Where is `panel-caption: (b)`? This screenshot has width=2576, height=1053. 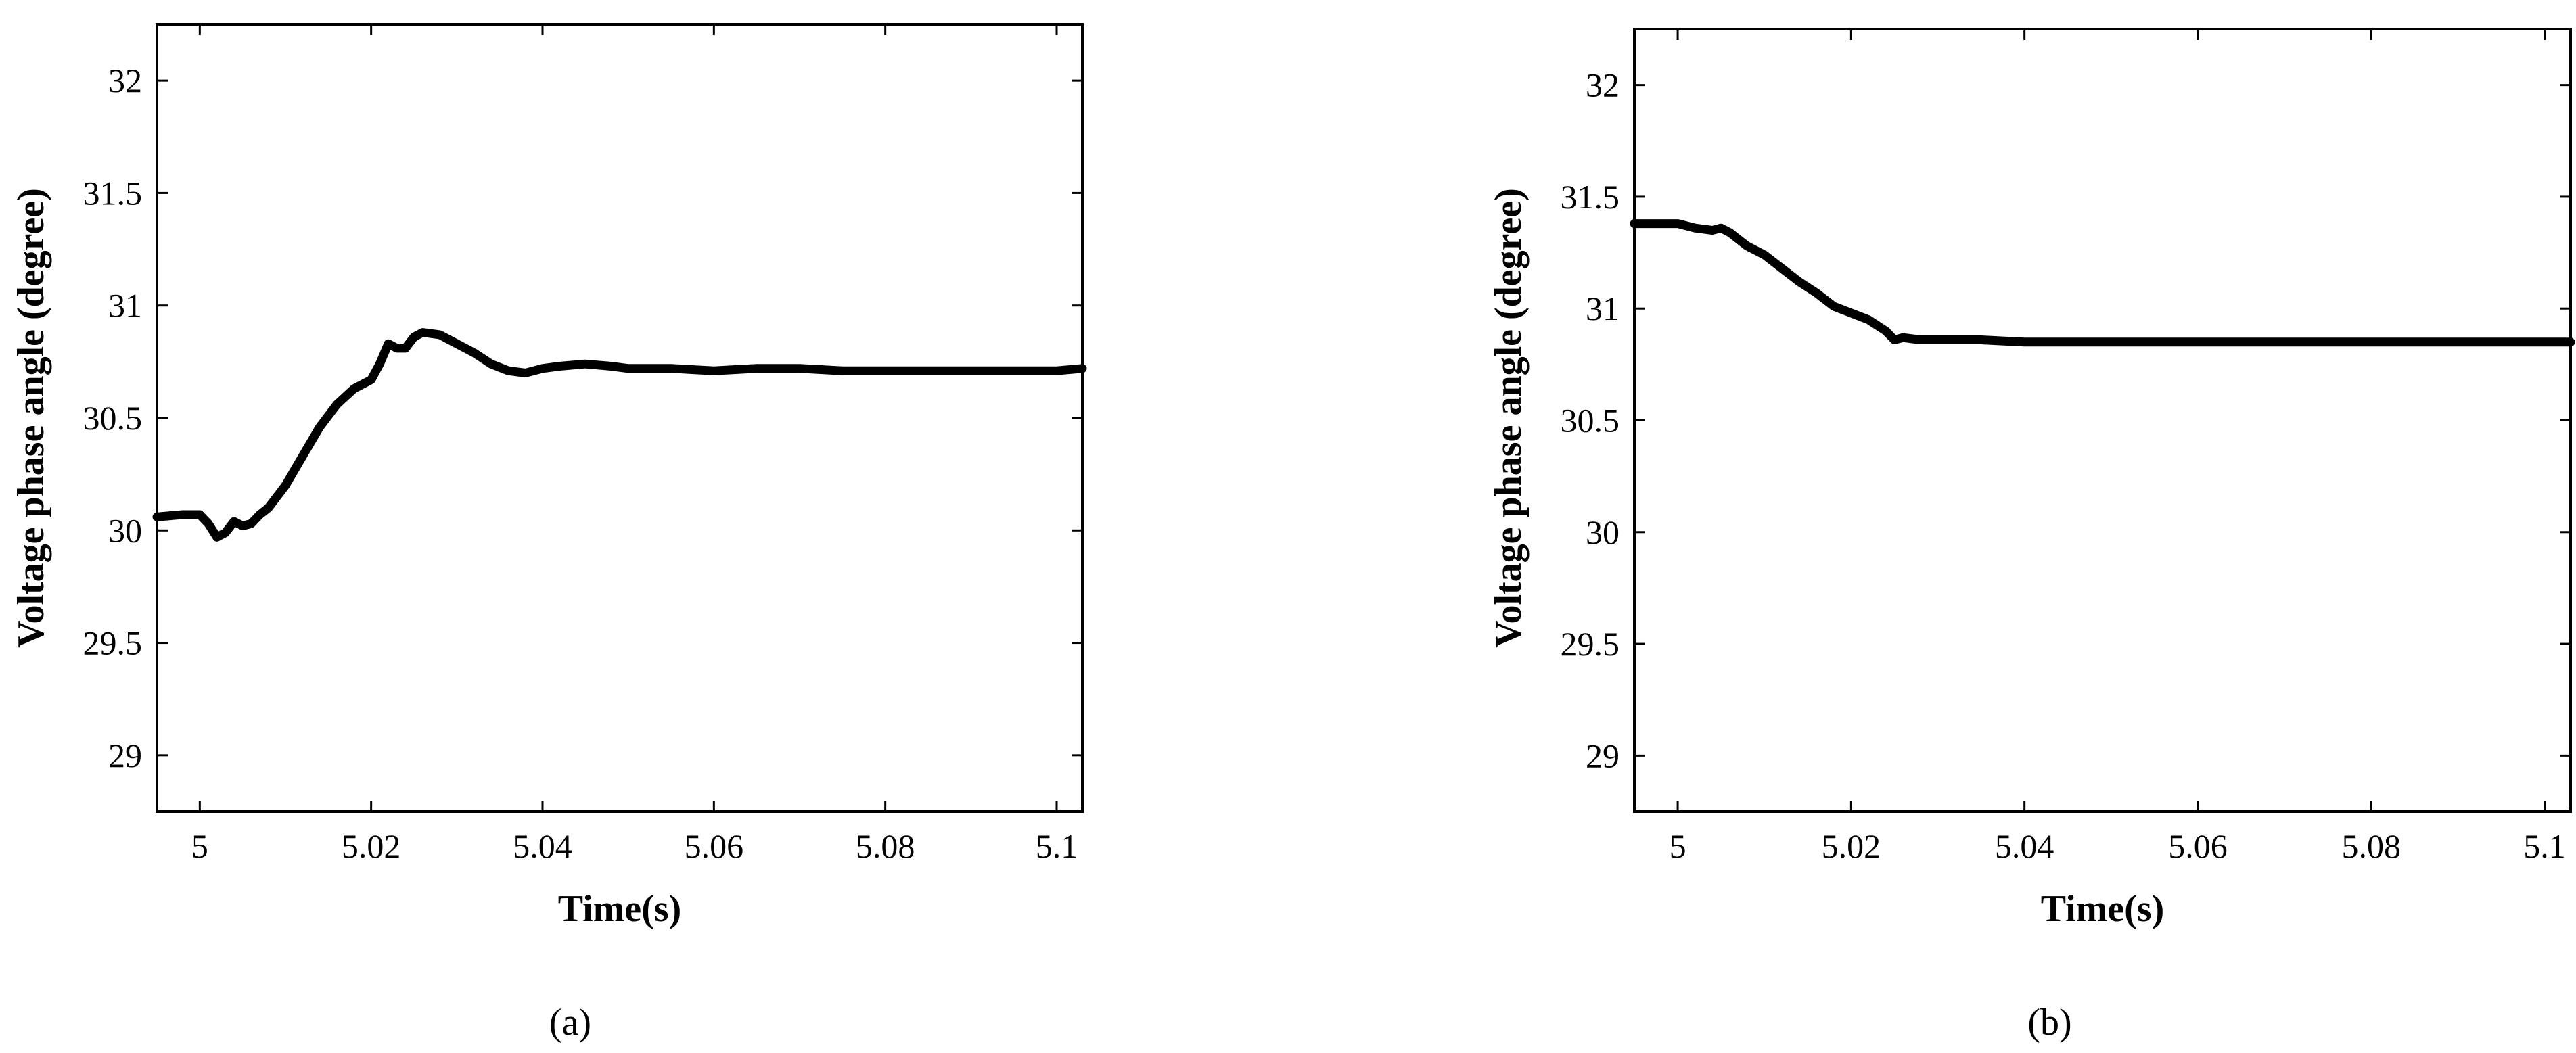 panel-caption: (b) is located at coordinates (2049, 1023).